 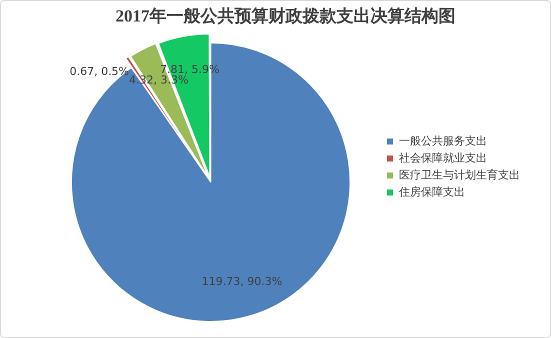 I want to click on legend-label: 医疗卫生与计划生育支出, so click(x=459, y=175).